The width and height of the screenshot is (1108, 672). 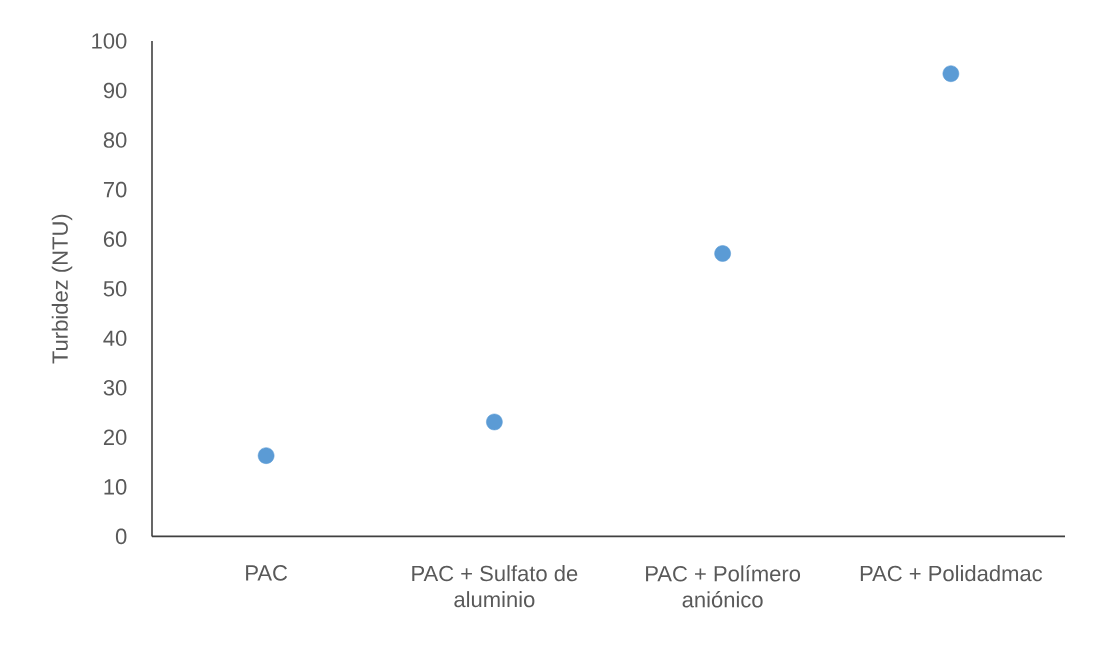 I want to click on x-tick-label: PAC + Polímero aniónico, so click(x=723, y=586).